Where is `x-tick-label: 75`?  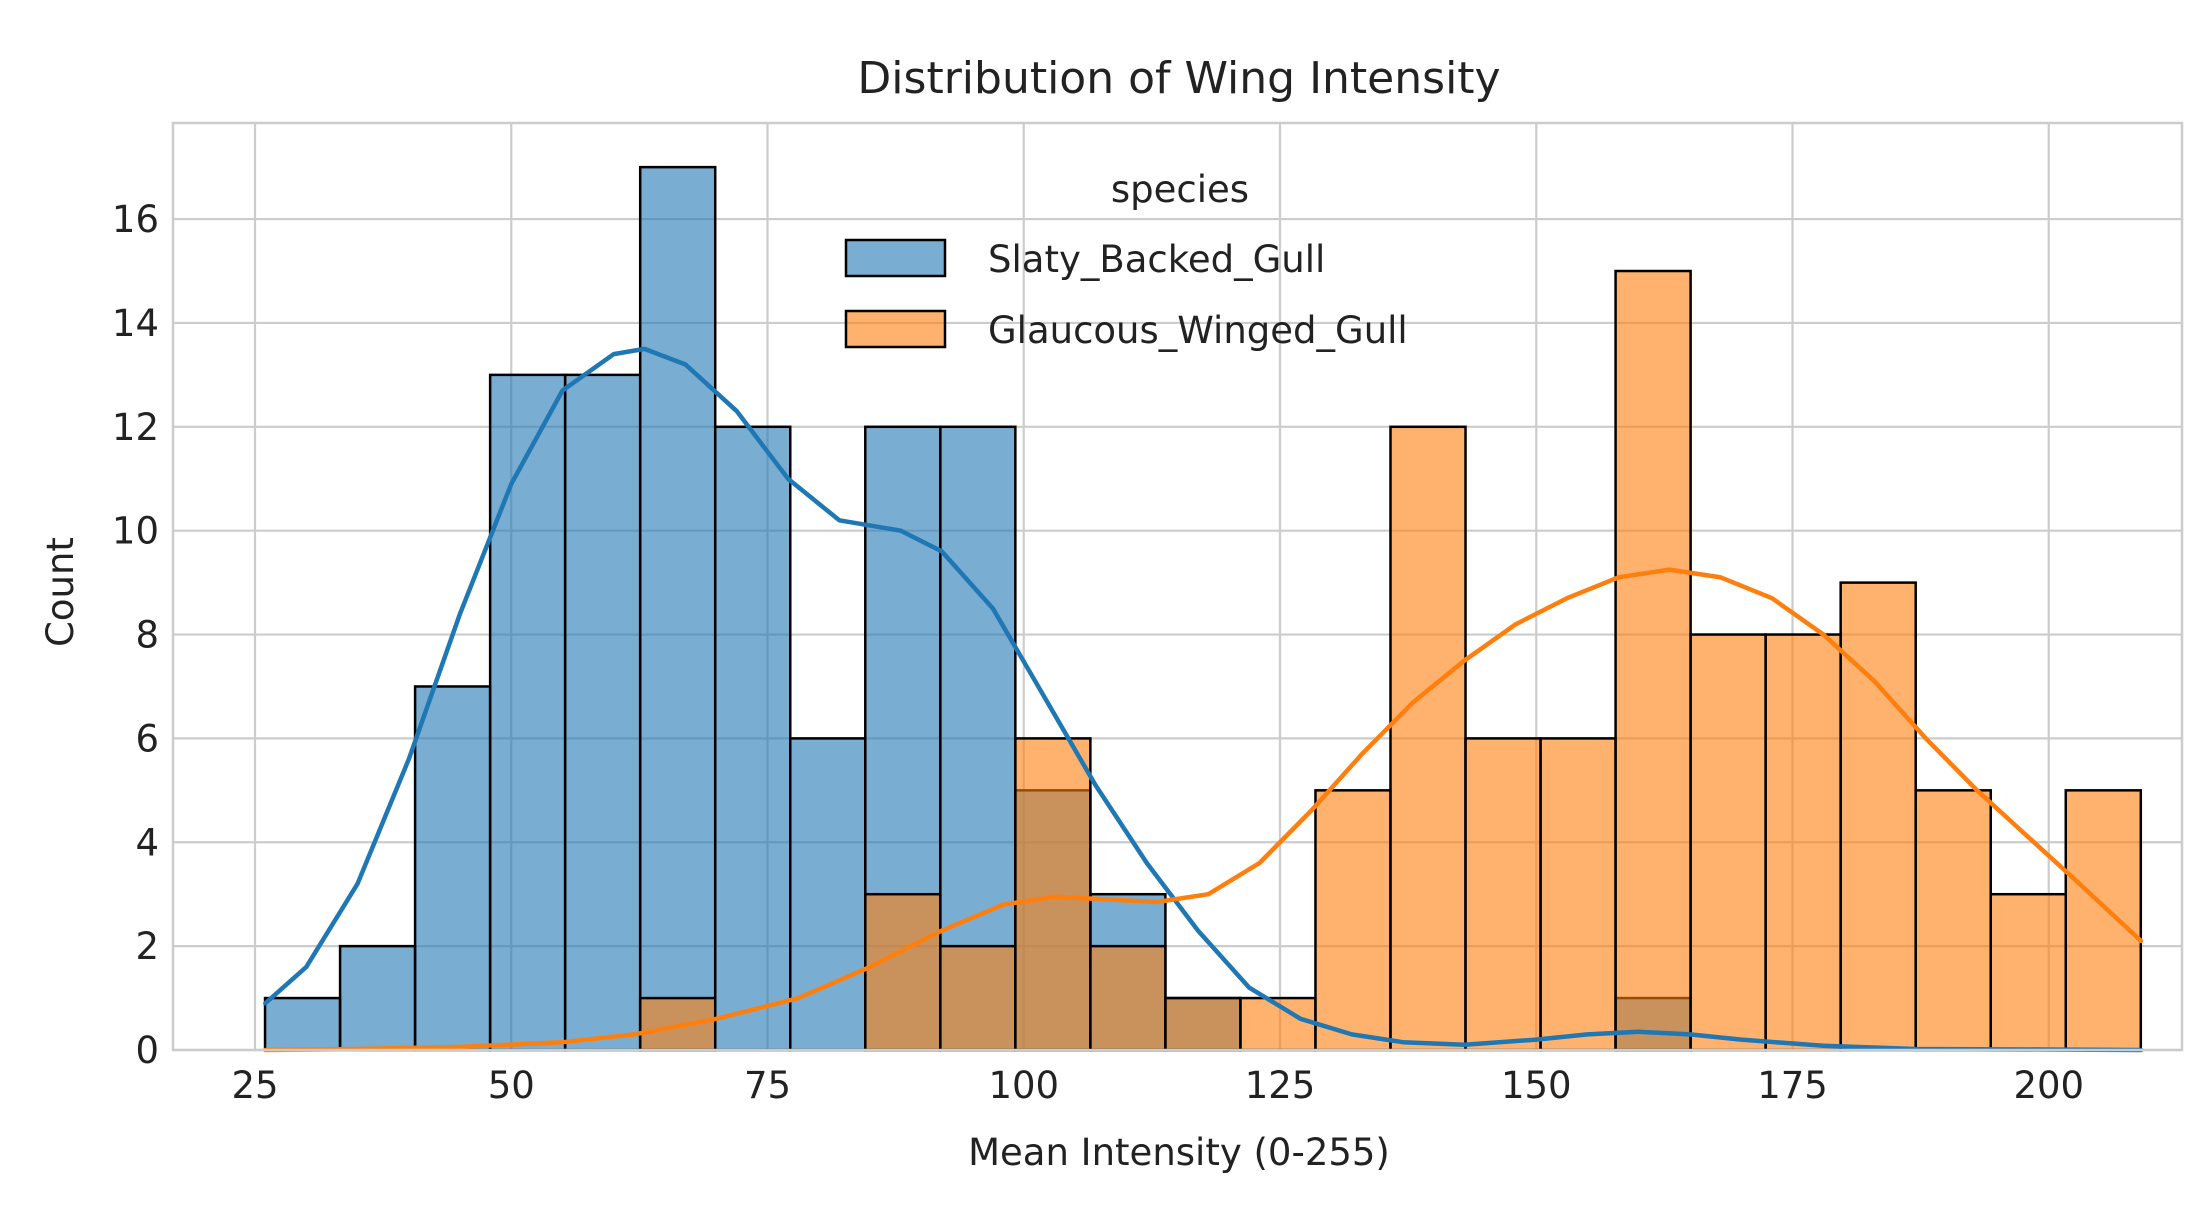
x-tick-label: 75 is located at coordinates (767, 1085).